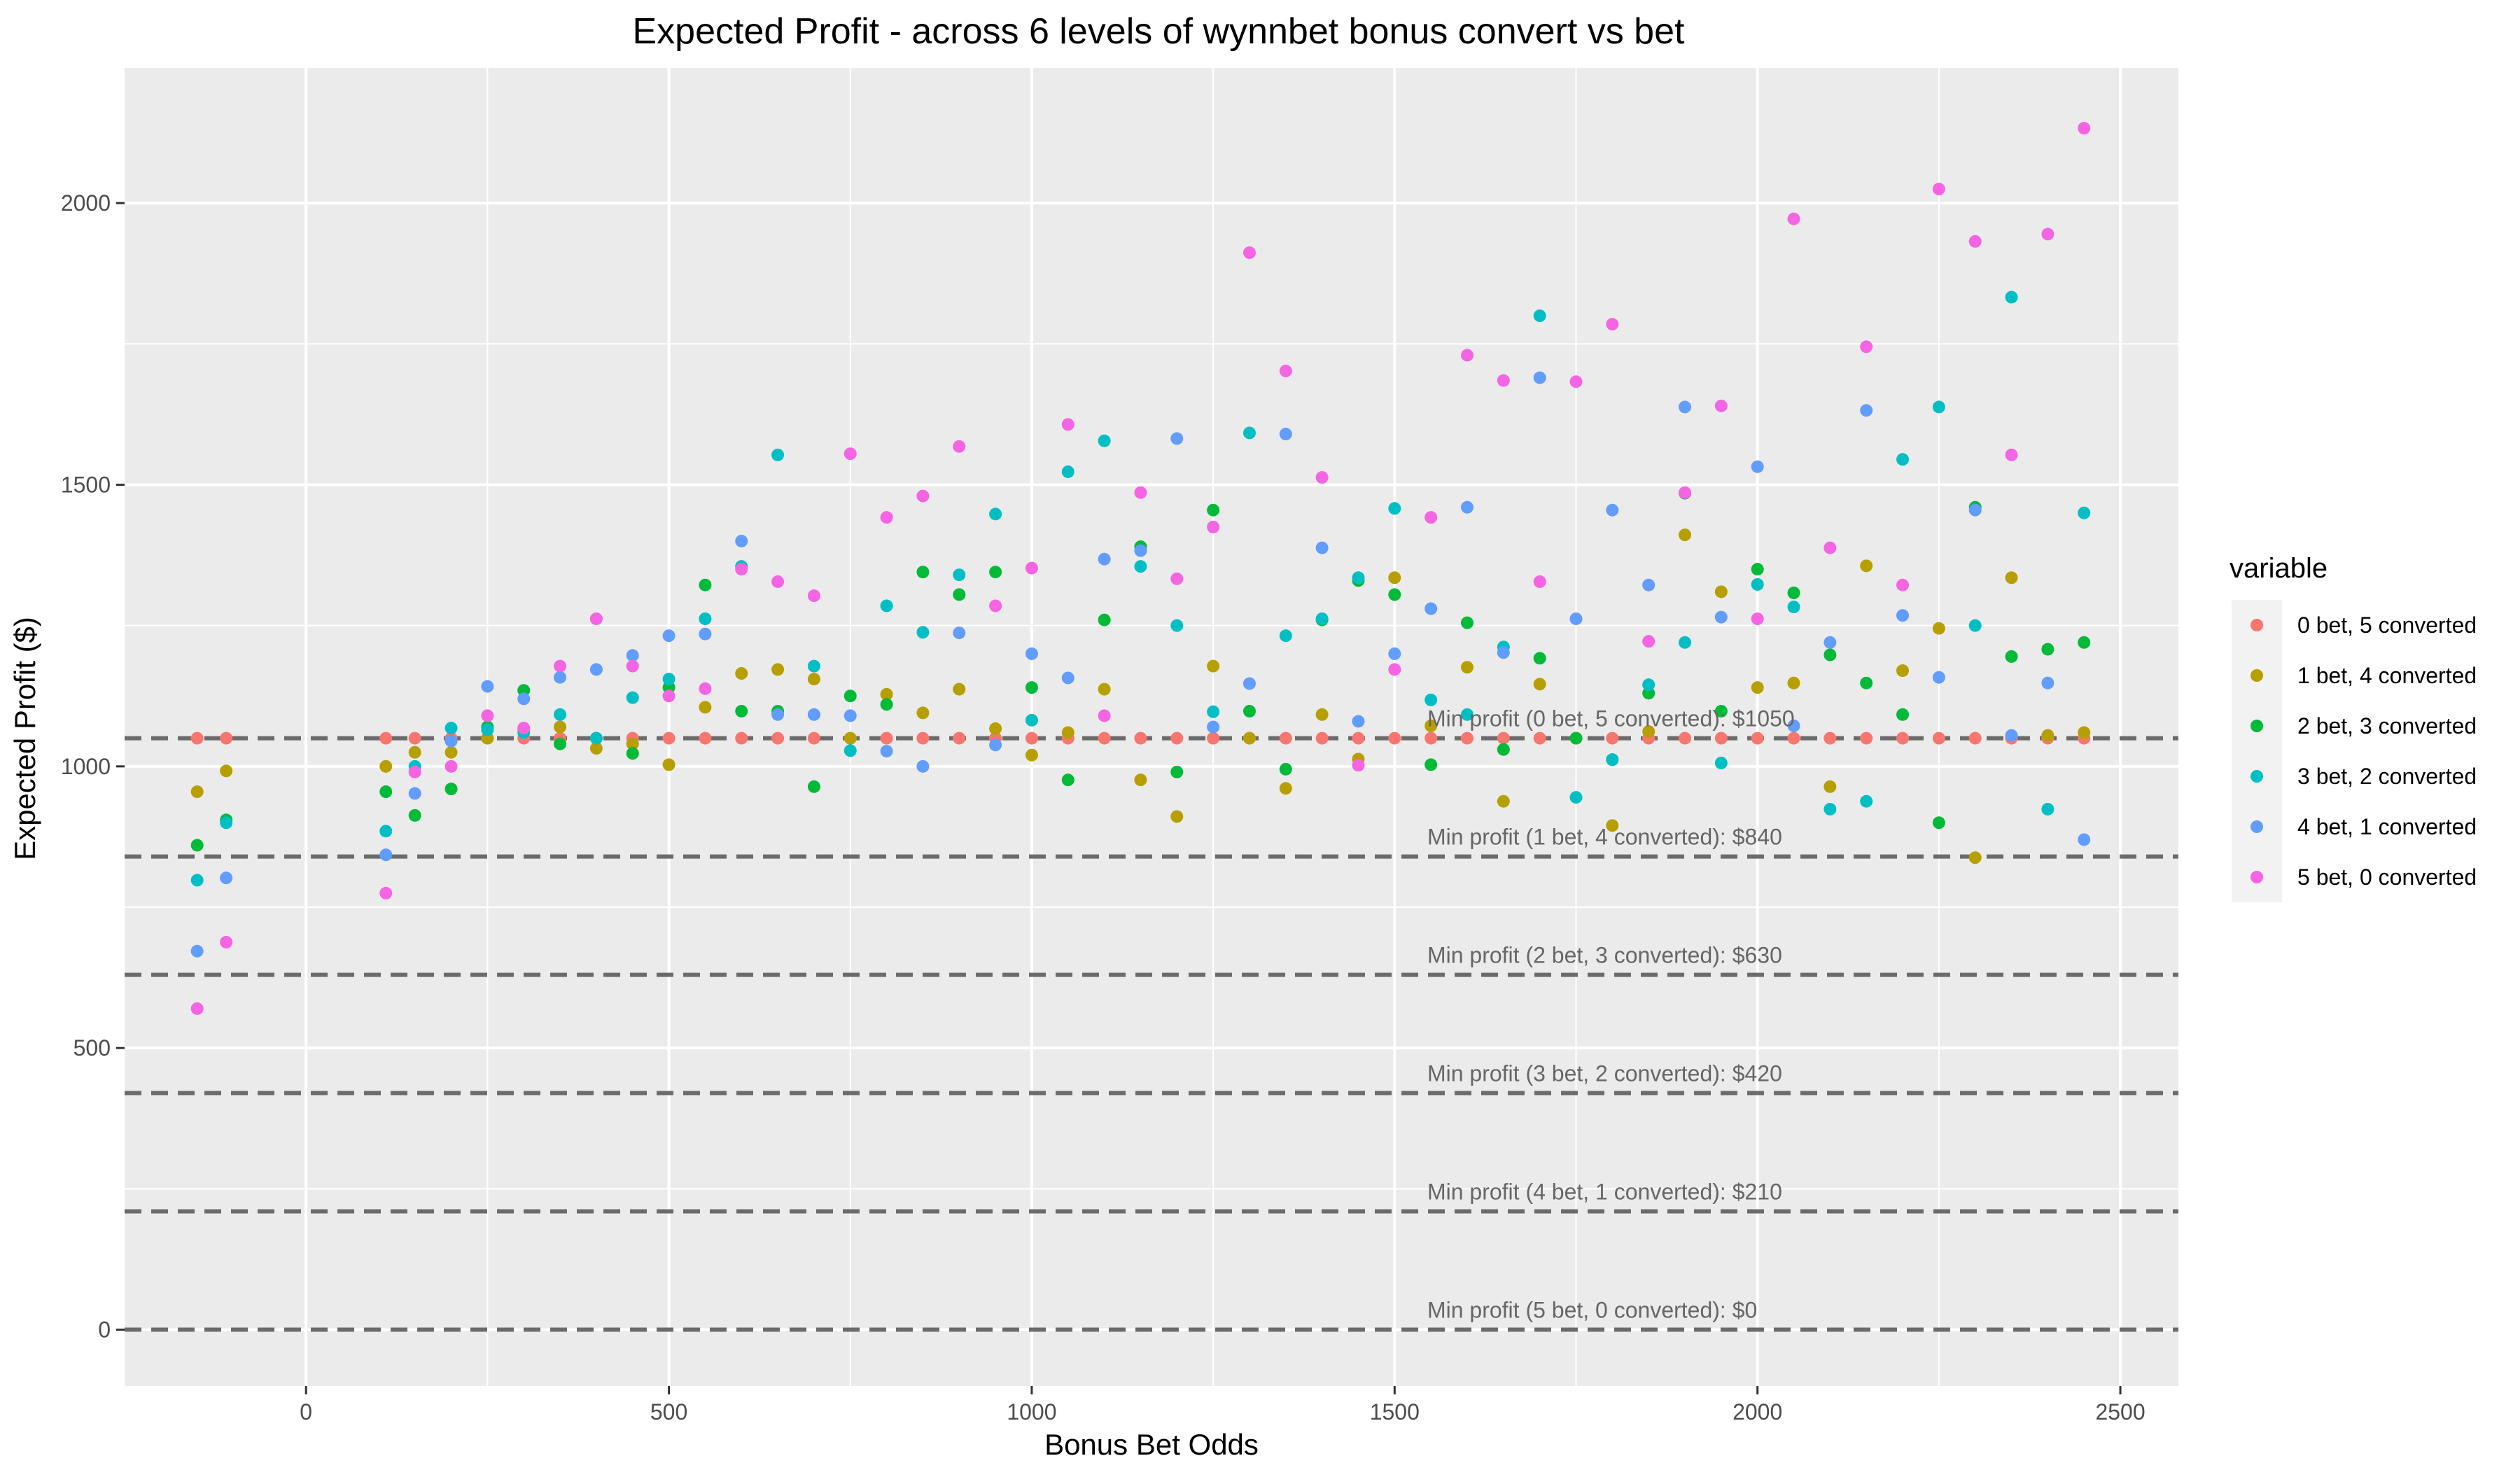 The width and height of the screenshot is (2520, 1470). What do you see at coordinates (1223, 1405) in the screenshot?
I see `x-axis-ticks: 0 500 1000 1500 2000 2500` at bounding box center [1223, 1405].